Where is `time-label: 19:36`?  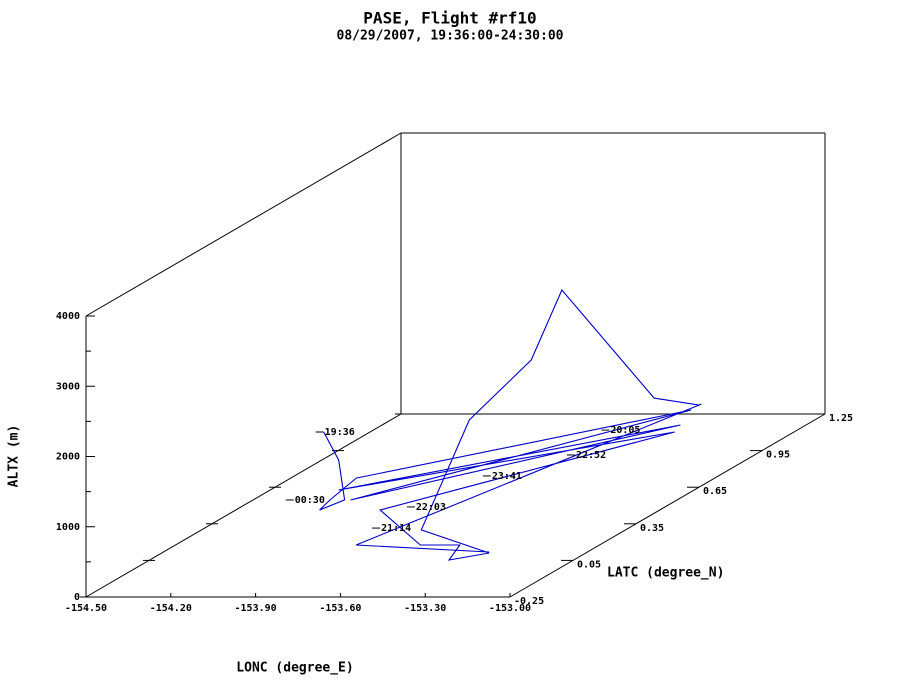 time-label: 19:36 is located at coordinates (340, 432).